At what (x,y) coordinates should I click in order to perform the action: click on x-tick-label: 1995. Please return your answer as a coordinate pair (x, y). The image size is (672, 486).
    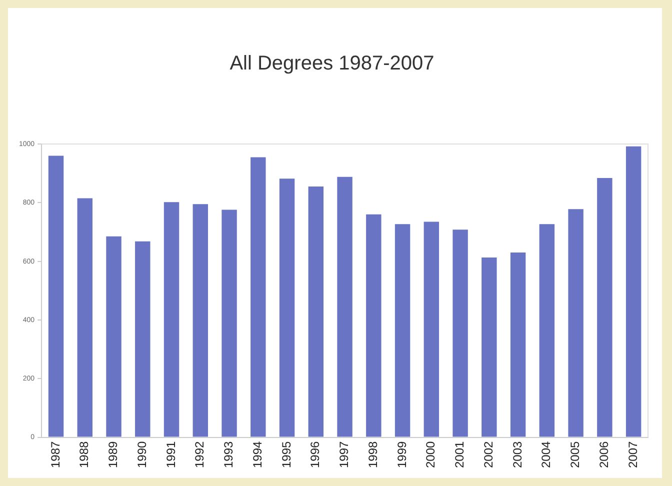
    Looking at the image, I should click on (286, 454).